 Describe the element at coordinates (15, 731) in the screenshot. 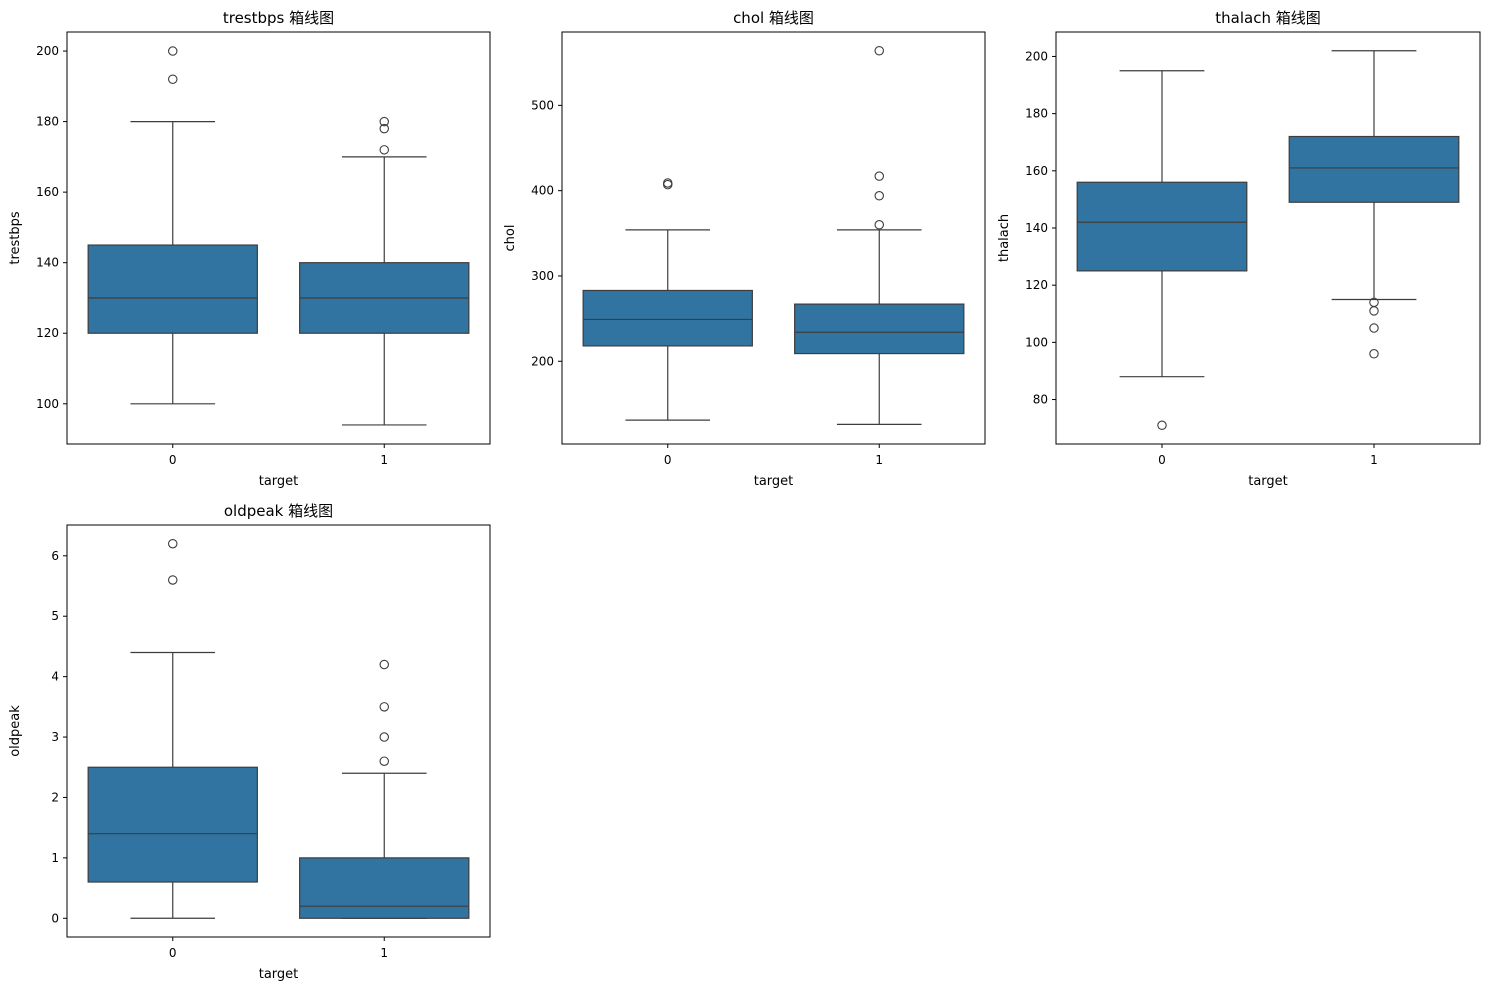

I see `y-axis-label: oldpeak` at that location.